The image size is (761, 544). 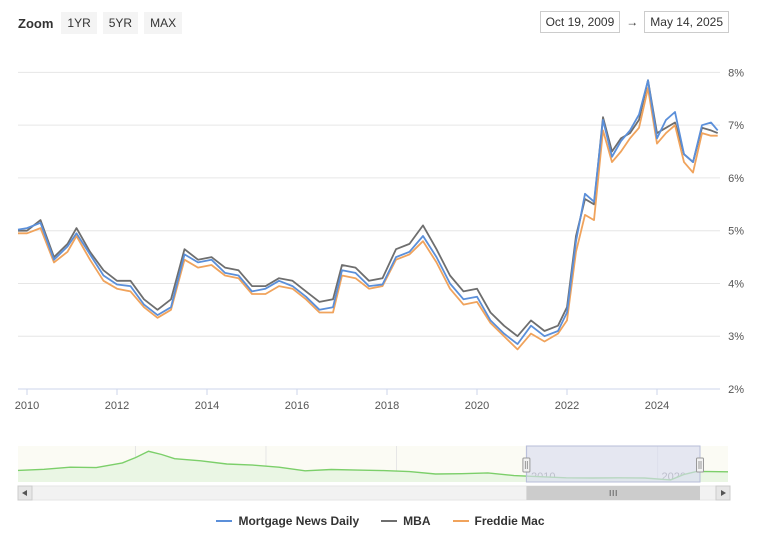 What do you see at coordinates (163, 23) in the screenshot?
I see `zoom-max-button: MAX` at bounding box center [163, 23].